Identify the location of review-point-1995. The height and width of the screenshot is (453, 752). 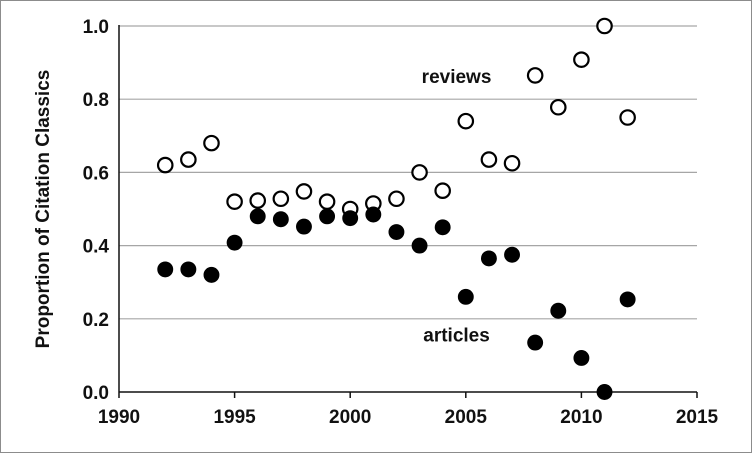
(234, 201).